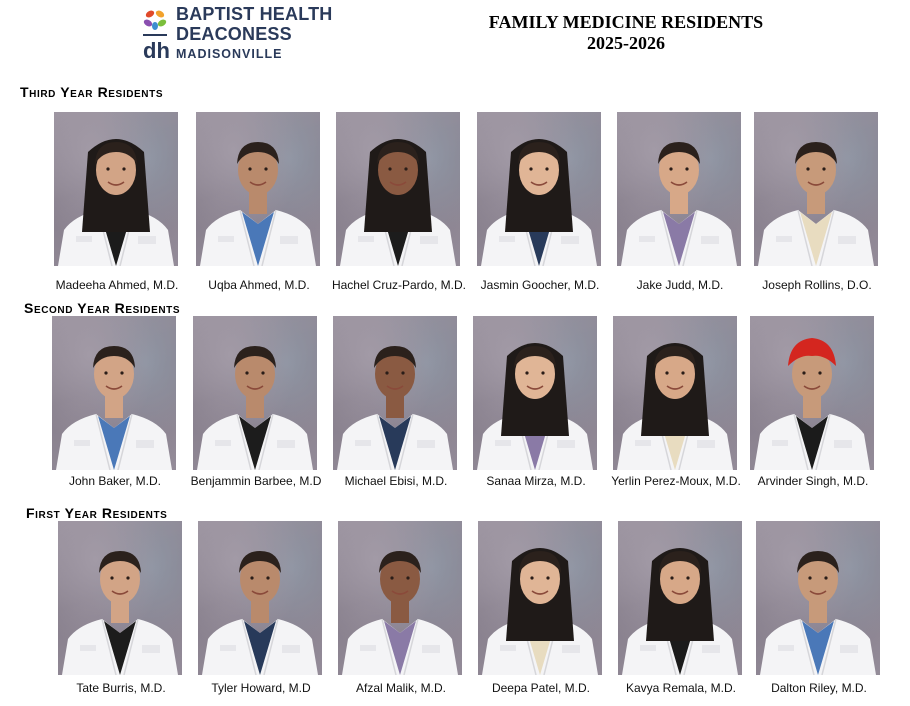 The width and height of the screenshot is (910, 706). Describe the element at coordinates (92, 92) in the screenshot. I see `section-heading-third-year: Third Year Residents` at that location.